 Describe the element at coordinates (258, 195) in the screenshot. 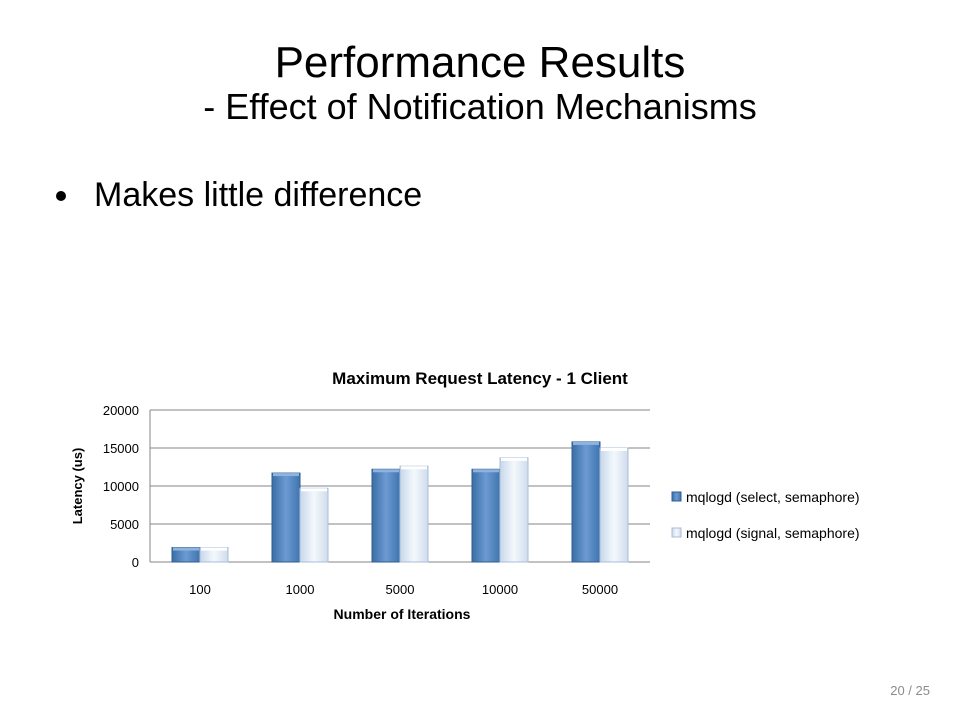

I see `bullet-text: Makes little difference` at that location.